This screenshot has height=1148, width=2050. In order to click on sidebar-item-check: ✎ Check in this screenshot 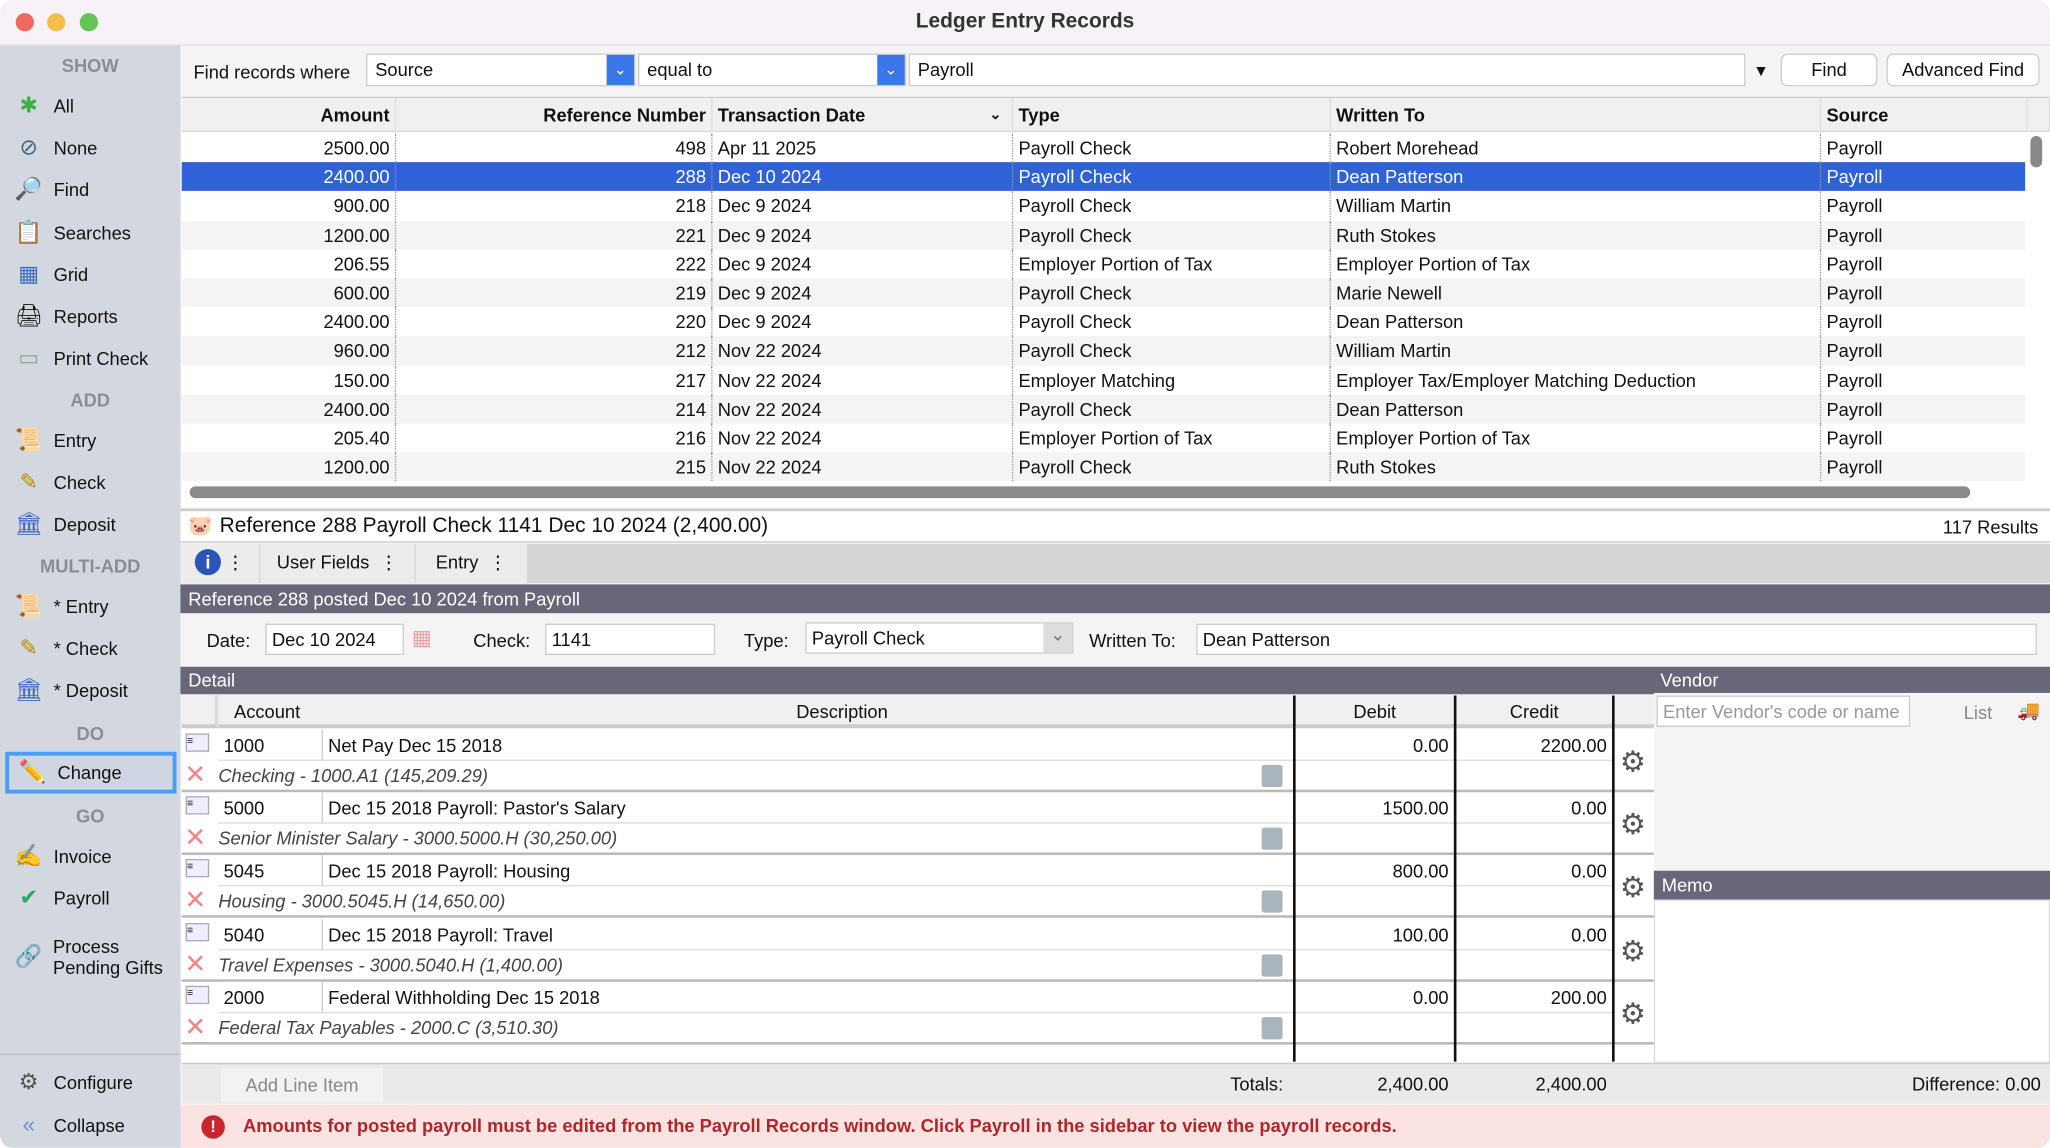, I will do `click(90, 483)`.